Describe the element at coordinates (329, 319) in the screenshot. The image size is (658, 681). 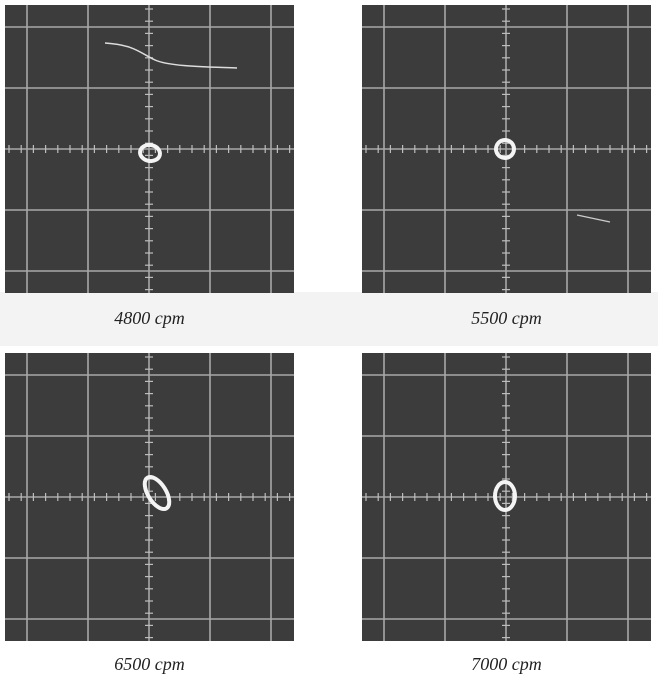
I see `caption-band` at that location.